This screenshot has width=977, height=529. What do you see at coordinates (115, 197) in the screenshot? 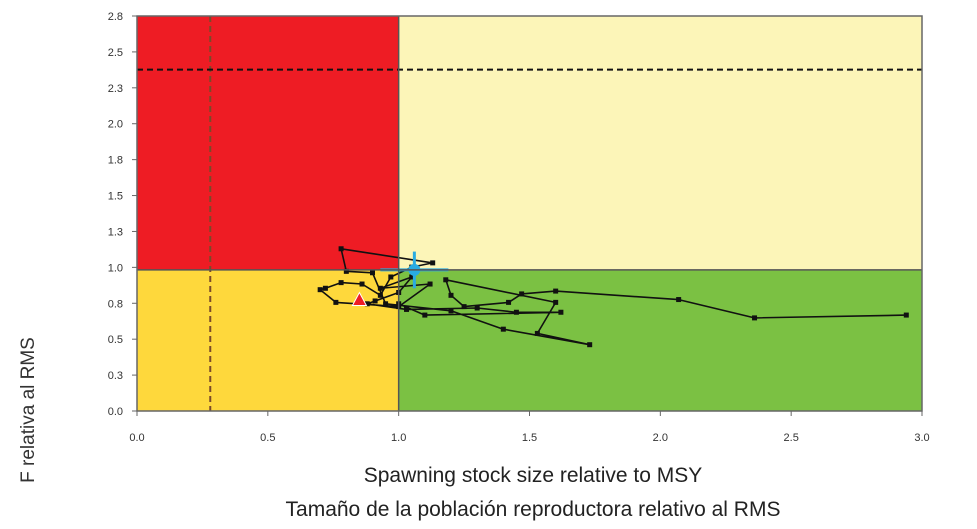
I see `y-tick-label: 1.5` at bounding box center [115, 197].